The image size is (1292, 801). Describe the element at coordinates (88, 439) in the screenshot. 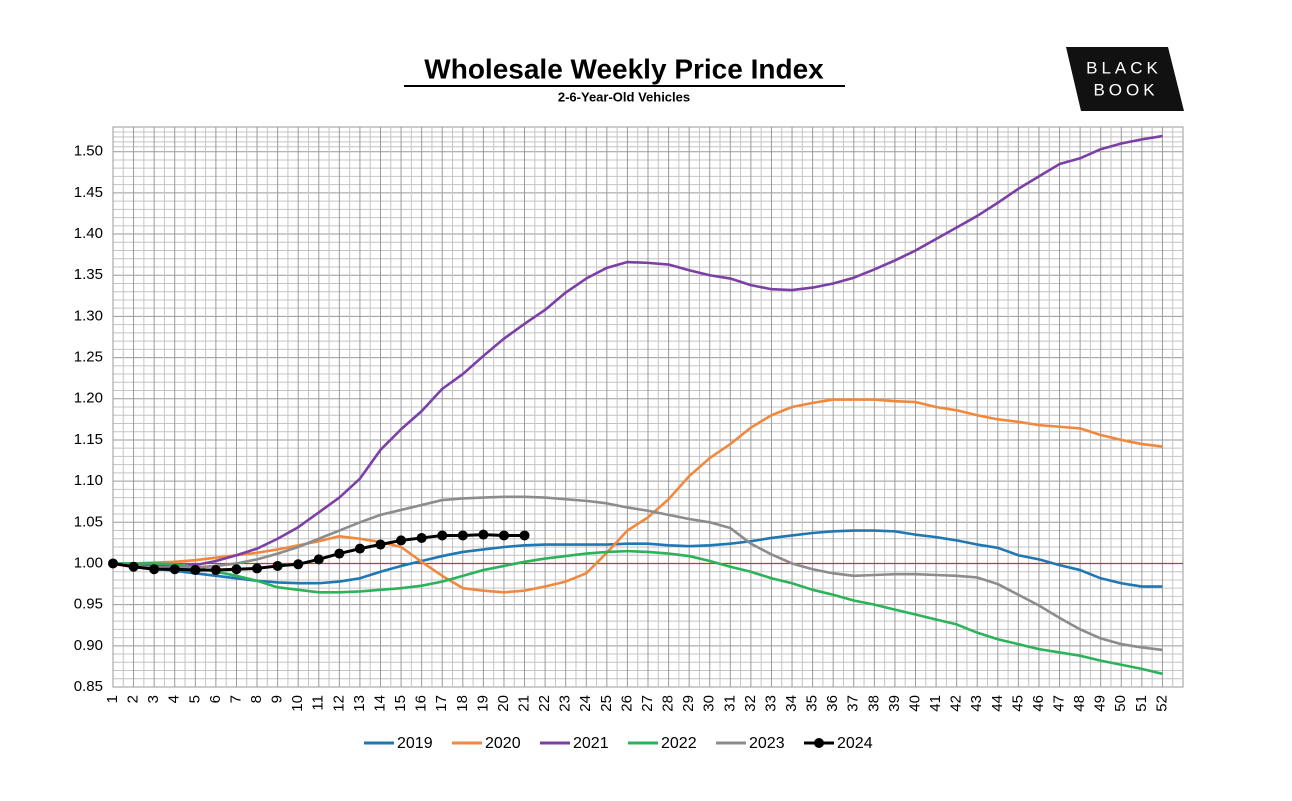

I see `y-tick-label: 1.15` at that location.